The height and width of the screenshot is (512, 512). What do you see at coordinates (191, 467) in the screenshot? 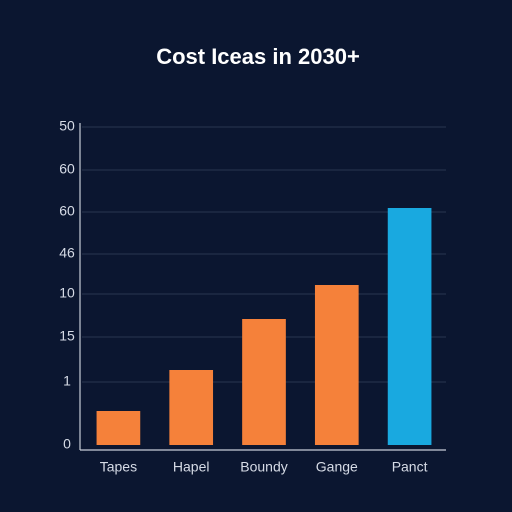
I see `x-tick-label: Hapel` at bounding box center [191, 467].